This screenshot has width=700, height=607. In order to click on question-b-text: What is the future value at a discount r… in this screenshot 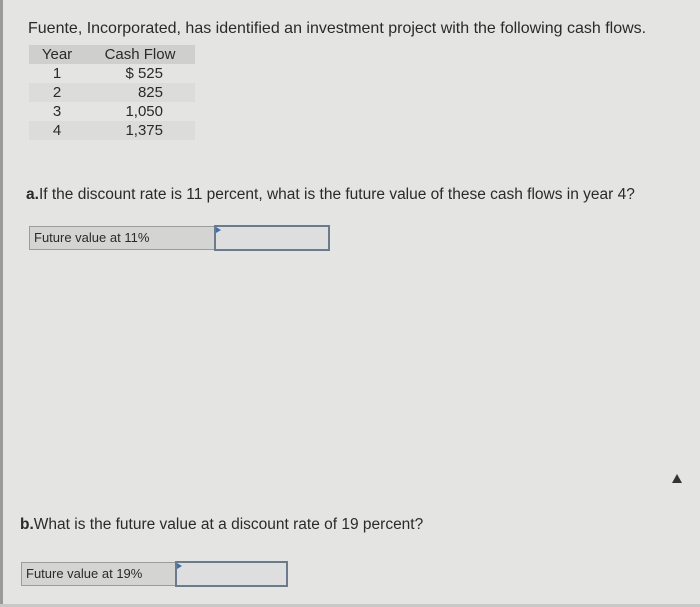, I will do `click(228, 524)`.